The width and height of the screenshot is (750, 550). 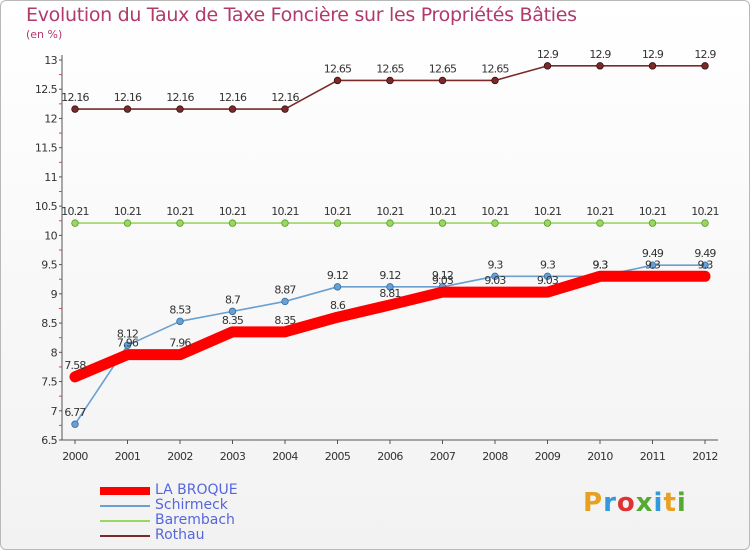 What do you see at coordinates (389, 293) in the screenshot?
I see `data-label-la-broque: 8.81` at bounding box center [389, 293].